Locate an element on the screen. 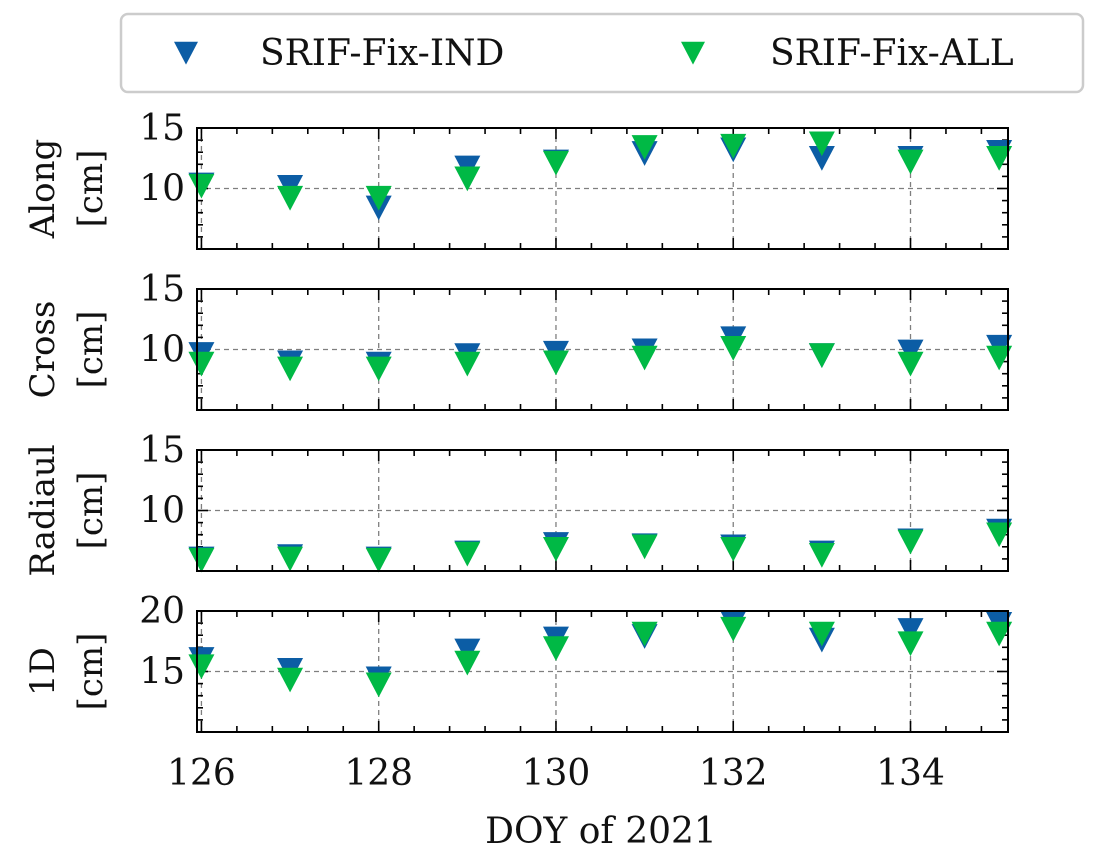 Image resolution: width=1100 pixels, height=866 pixels. panel-4: 15 20 1D [cm] is located at coordinates (518, 662).